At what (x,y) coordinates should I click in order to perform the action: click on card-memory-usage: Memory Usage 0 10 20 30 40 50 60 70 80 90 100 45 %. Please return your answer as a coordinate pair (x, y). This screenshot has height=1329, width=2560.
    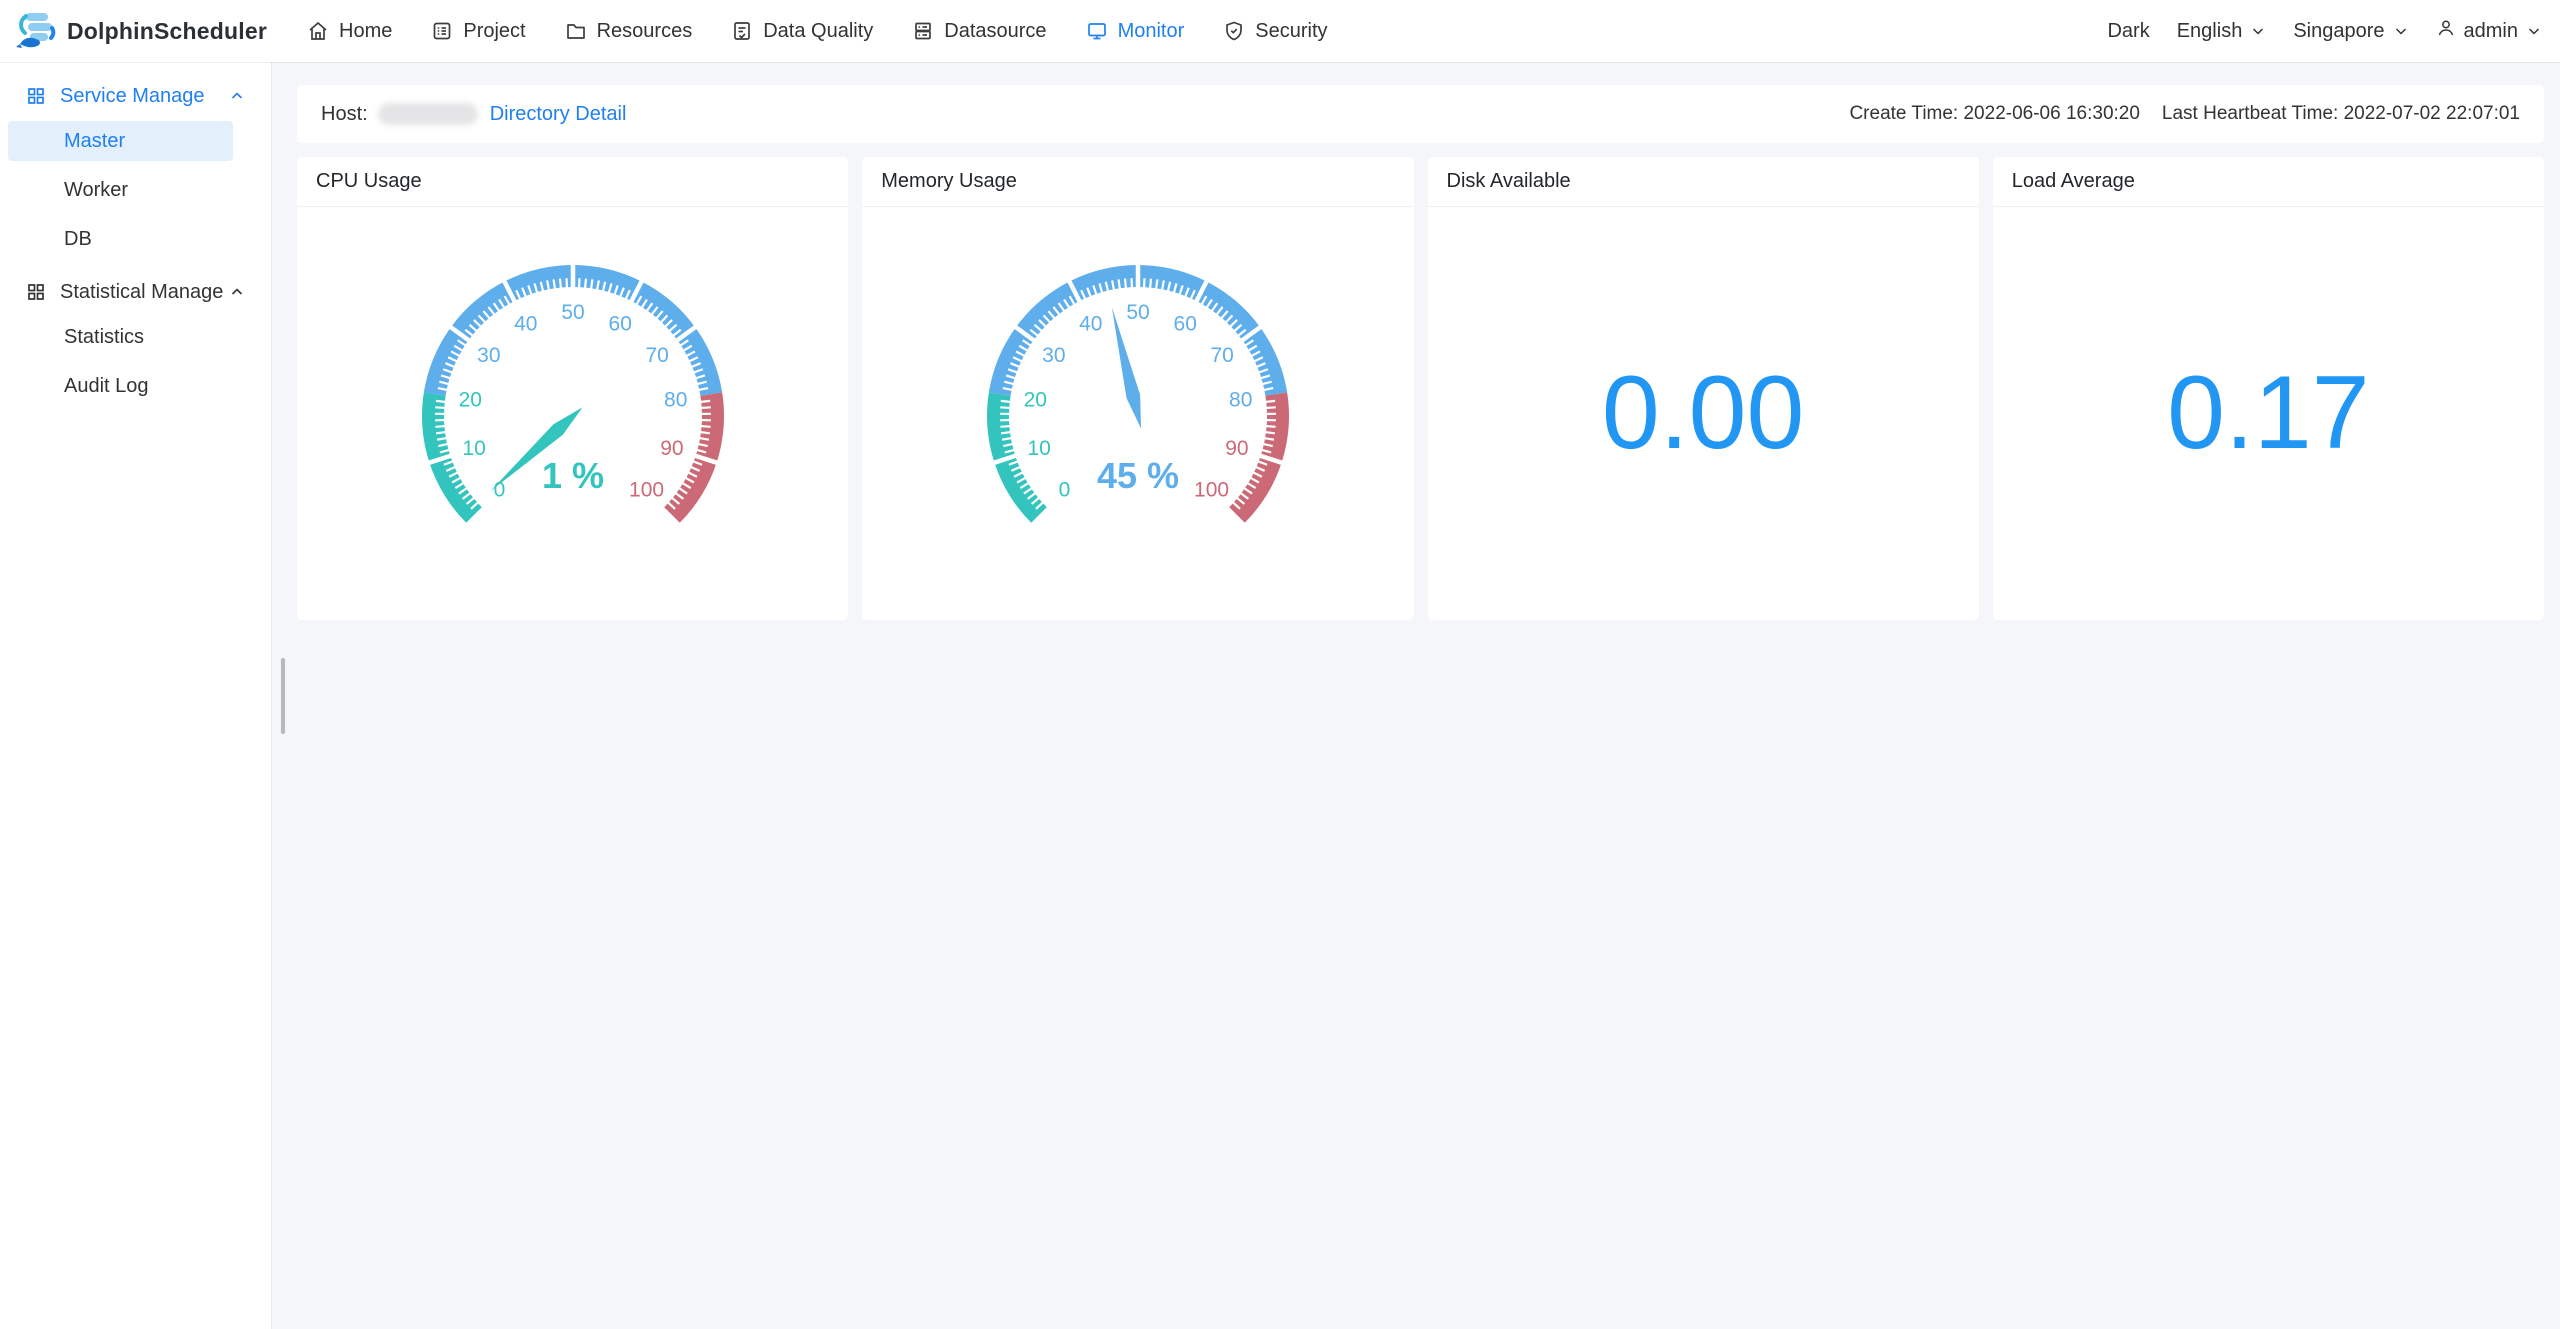
    Looking at the image, I should click on (1138, 388).